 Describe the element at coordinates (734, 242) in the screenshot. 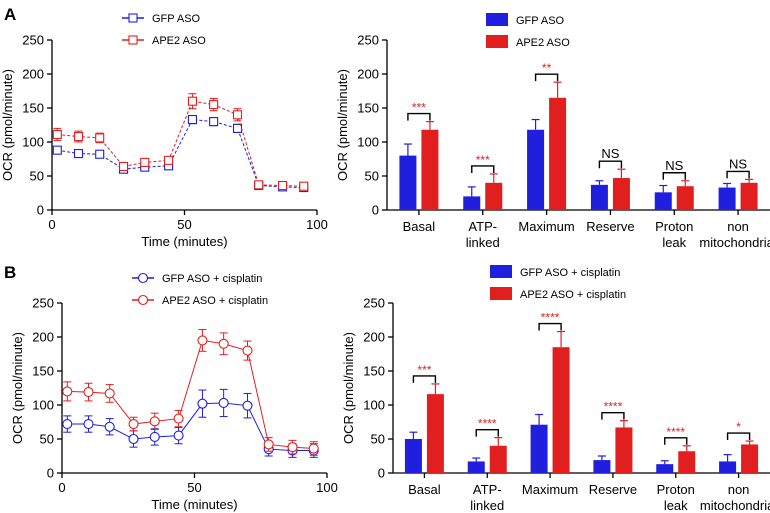

I see `a-bar-category-label: mitochondrial` at that location.